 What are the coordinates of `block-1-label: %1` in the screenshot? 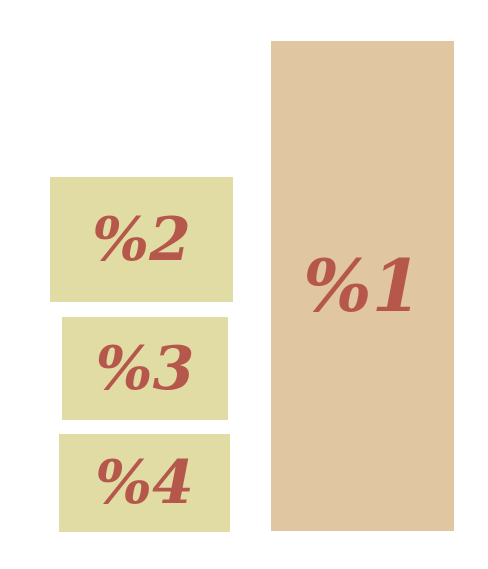 It's located at (362, 285).